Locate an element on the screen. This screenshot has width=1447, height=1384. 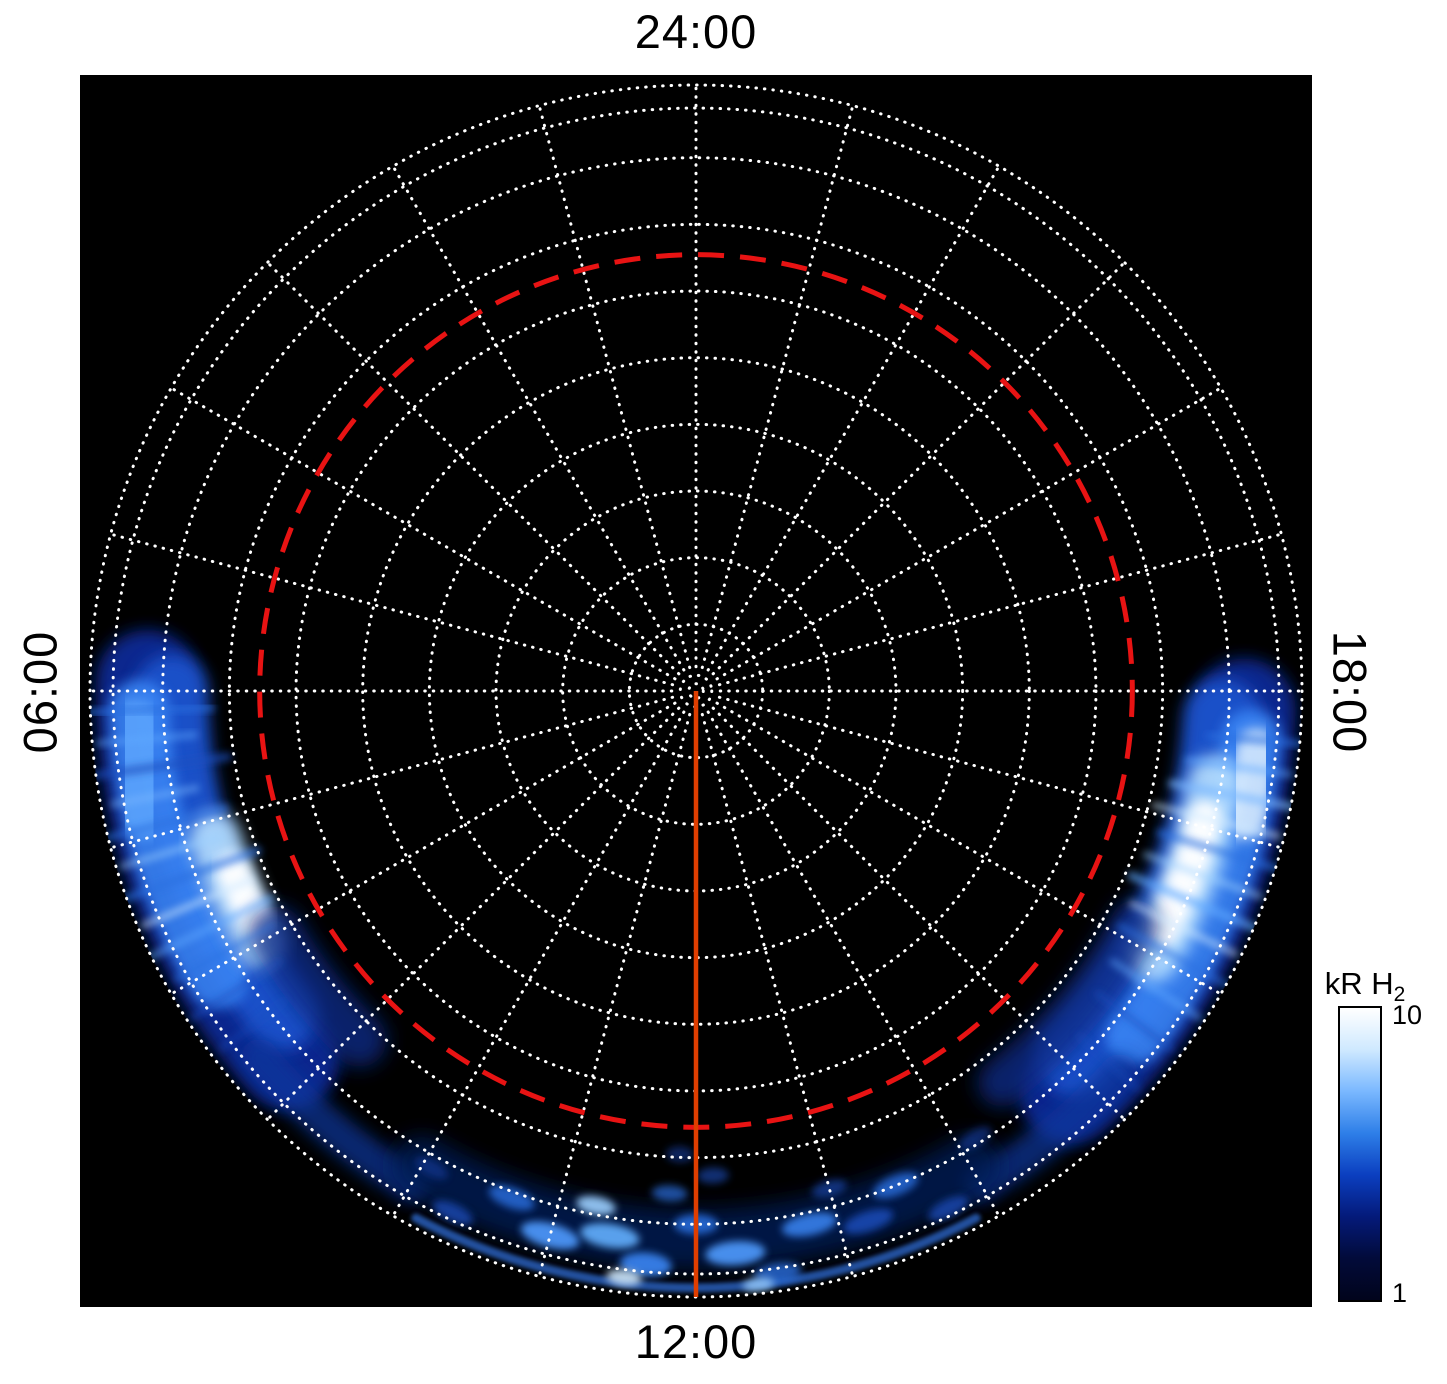
time-label-24: 24:00 is located at coordinates (696, 31).